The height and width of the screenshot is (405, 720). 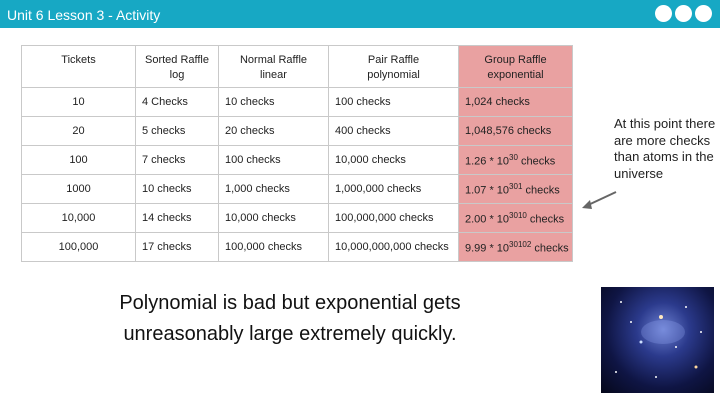 What do you see at coordinates (360, 14) in the screenshot?
I see `header-bar: Unit 6 Lesson 3 - Activity` at bounding box center [360, 14].